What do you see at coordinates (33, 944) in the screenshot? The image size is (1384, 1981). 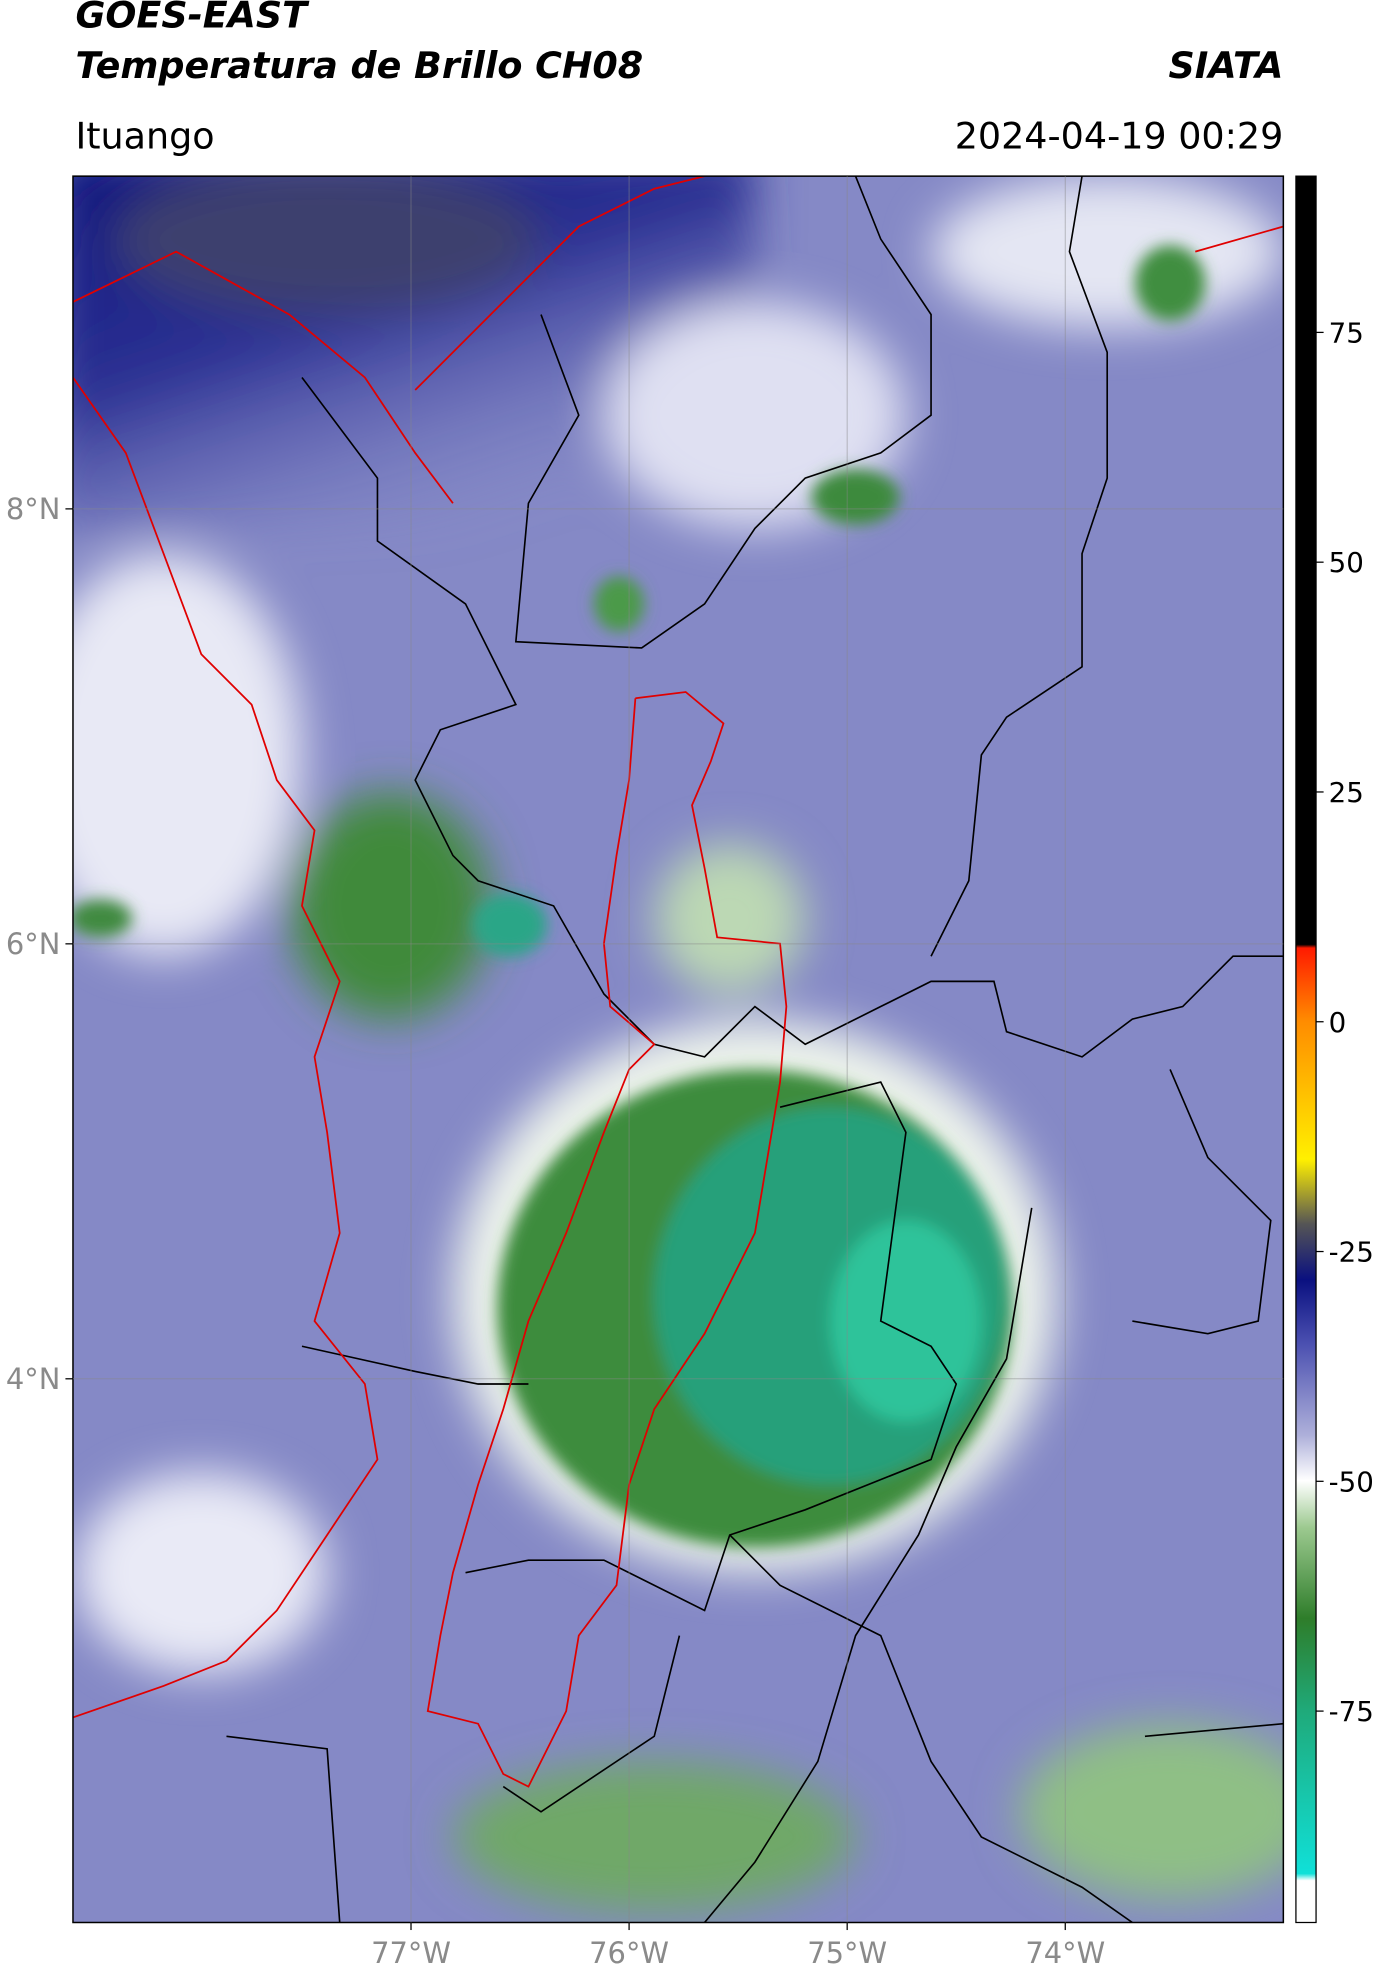 I see `y-tick-label: 6°N` at bounding box center [33, 944].